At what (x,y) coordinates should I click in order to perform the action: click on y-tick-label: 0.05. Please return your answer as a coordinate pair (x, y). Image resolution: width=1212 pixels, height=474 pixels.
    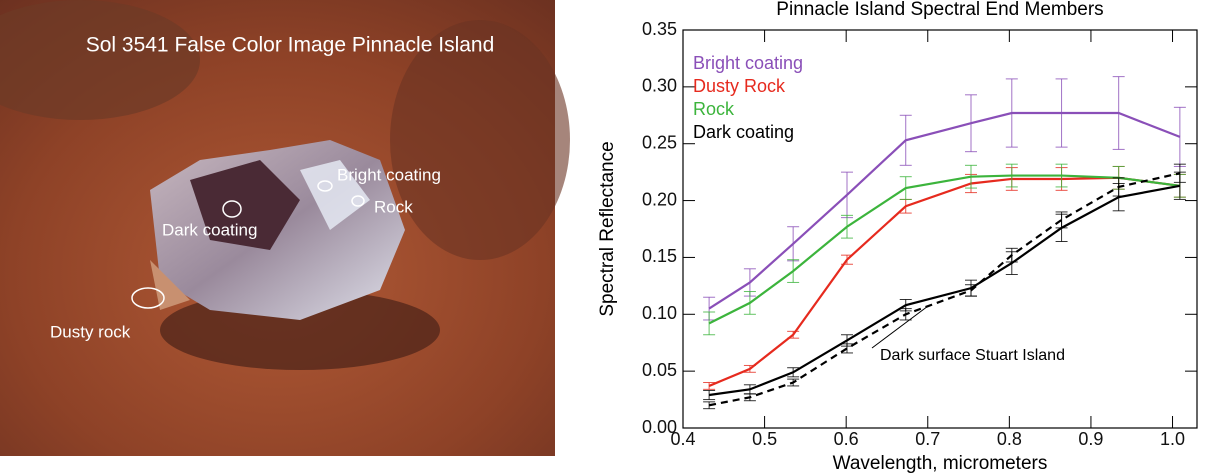
    Looking at the image, I should click on (659, 370).